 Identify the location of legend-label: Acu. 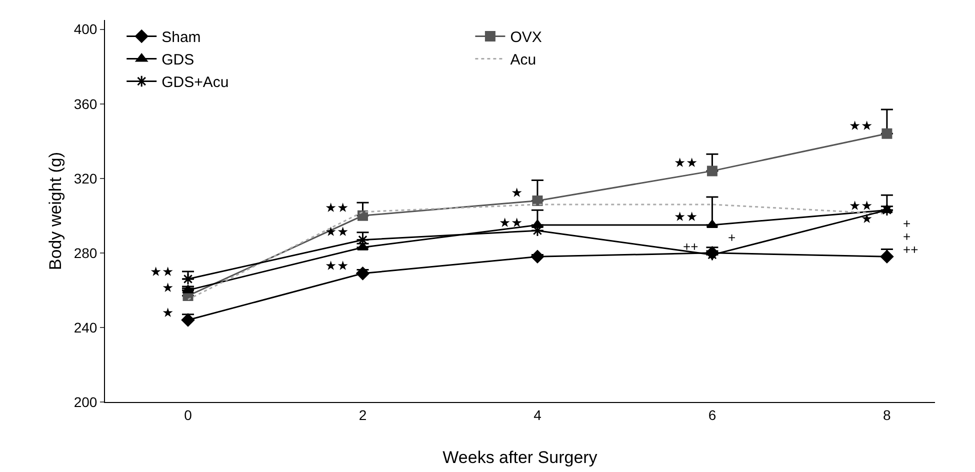
(523, 60).